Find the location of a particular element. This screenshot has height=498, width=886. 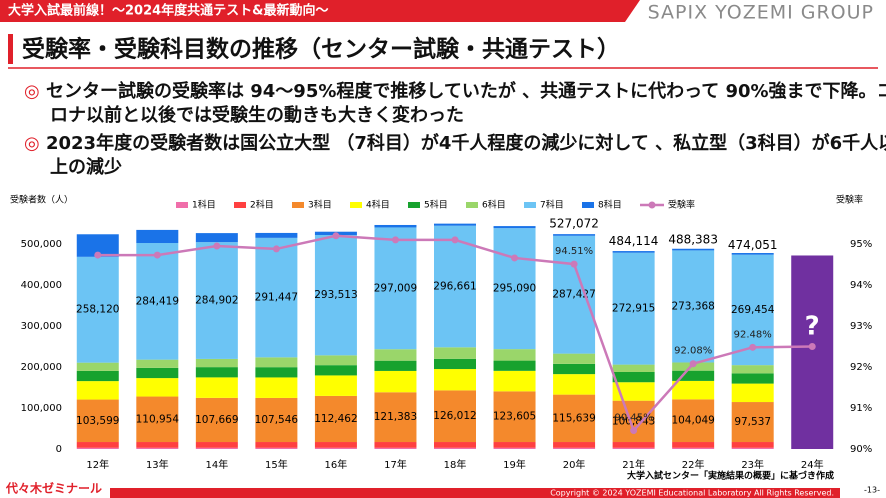

forecast-bar is located at coordinates (812, 352).